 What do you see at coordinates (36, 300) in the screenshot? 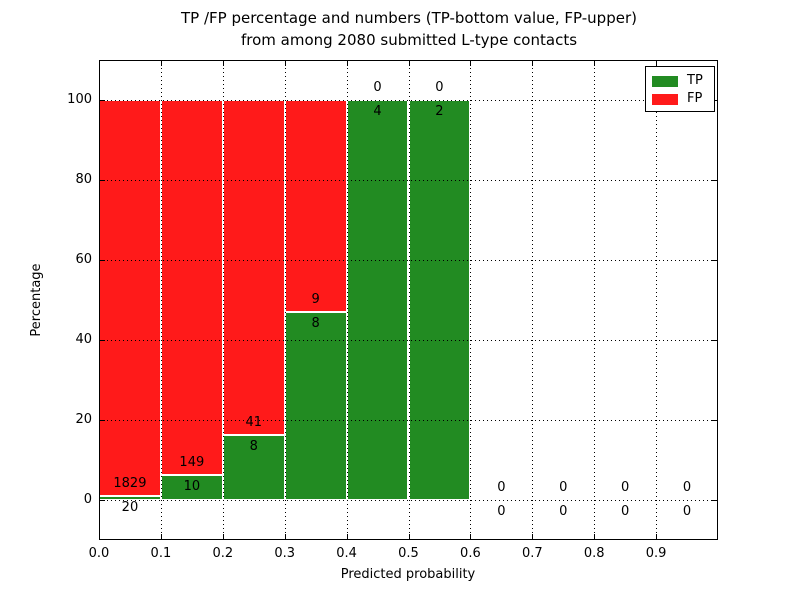
I see `y-axis-label: Percentage` at bounding box center [36, 300].